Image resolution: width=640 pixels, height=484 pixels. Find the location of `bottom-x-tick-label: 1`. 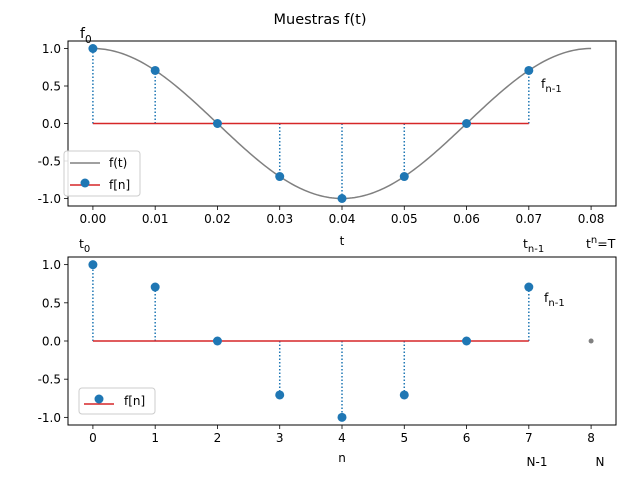

bottom-x-tick-label: 1 is located at coordinates (155, 438).